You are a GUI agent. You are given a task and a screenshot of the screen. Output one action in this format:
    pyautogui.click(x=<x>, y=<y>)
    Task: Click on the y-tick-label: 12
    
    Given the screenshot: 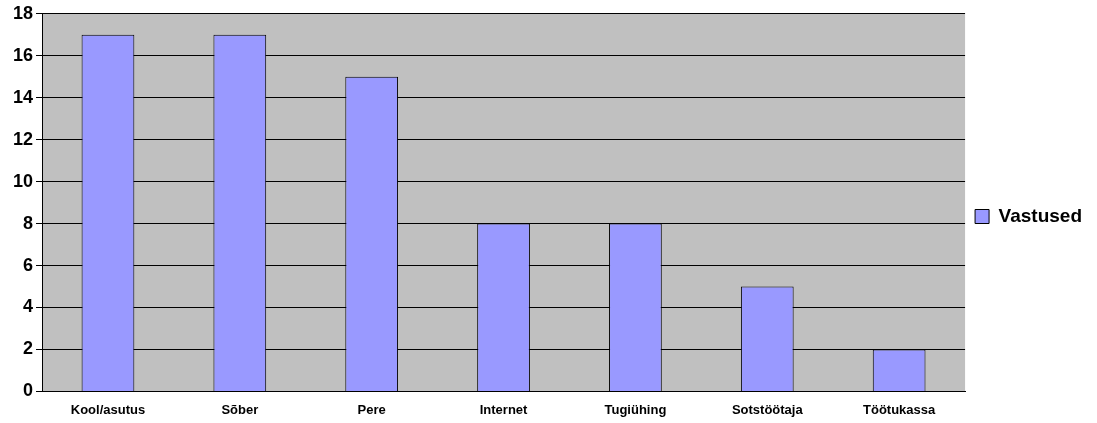 What is the action you would take?
    pyautogui.click(x=23, y=138)
    